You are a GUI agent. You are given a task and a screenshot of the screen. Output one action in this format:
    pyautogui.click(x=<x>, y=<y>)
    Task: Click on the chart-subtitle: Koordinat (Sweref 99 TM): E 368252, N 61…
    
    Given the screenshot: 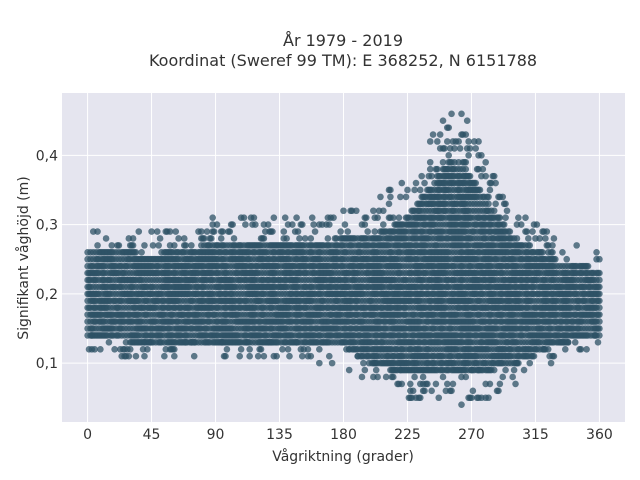 What is the action you would take?
    pyautogui.click(x=343, y=60)
    